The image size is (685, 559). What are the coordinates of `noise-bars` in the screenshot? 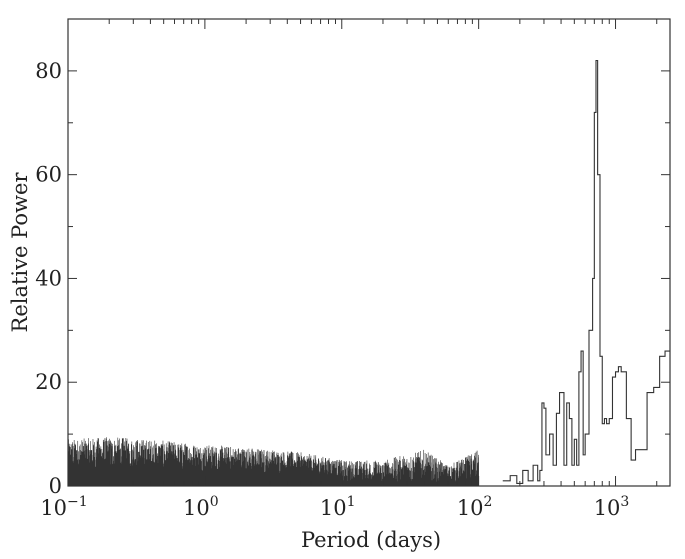 It's located at (273, 461).